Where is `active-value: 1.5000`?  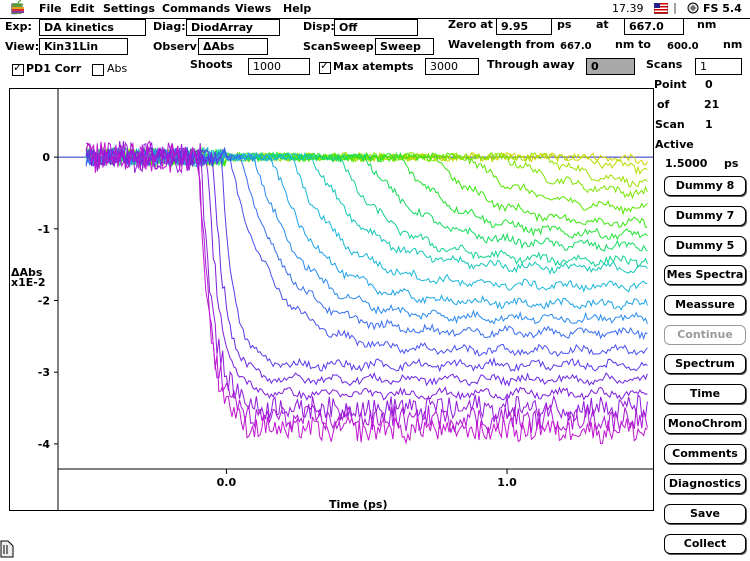
active-value: 1.5000 is located at coordinates (686, 163).